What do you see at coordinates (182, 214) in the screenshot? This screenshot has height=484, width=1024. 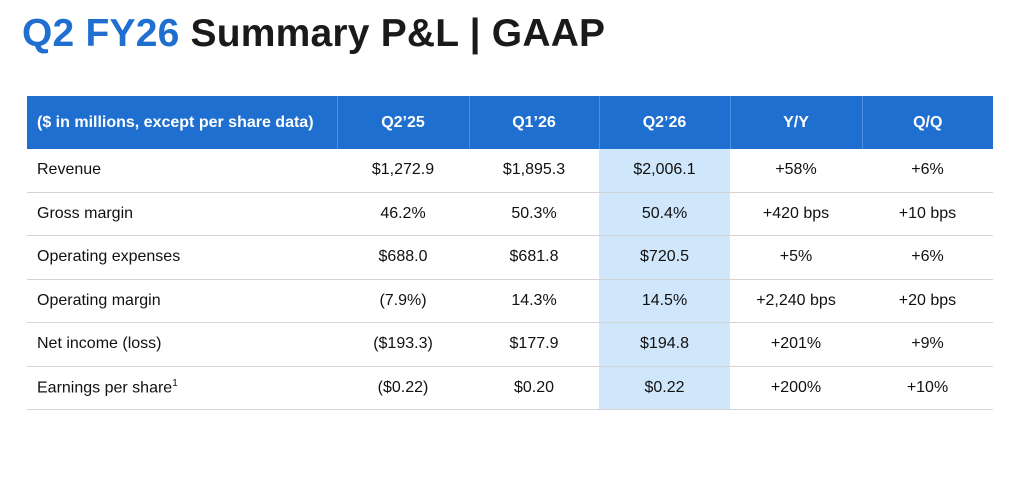 I see `row-label: Gross margin` at bounding box center [182, 214].